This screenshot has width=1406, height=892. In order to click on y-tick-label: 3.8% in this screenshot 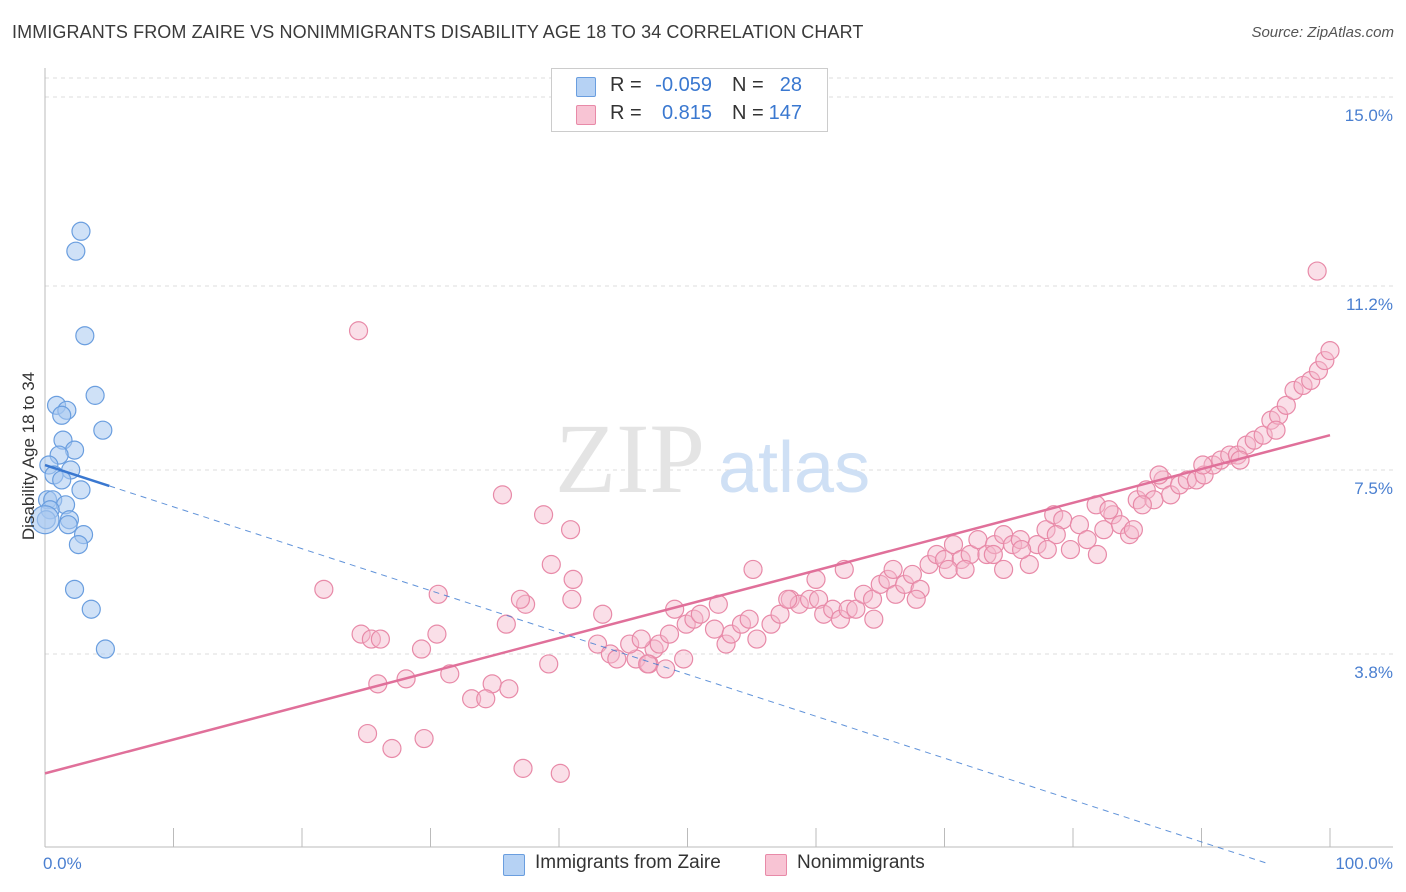, I will do `click(1373, 672)`.